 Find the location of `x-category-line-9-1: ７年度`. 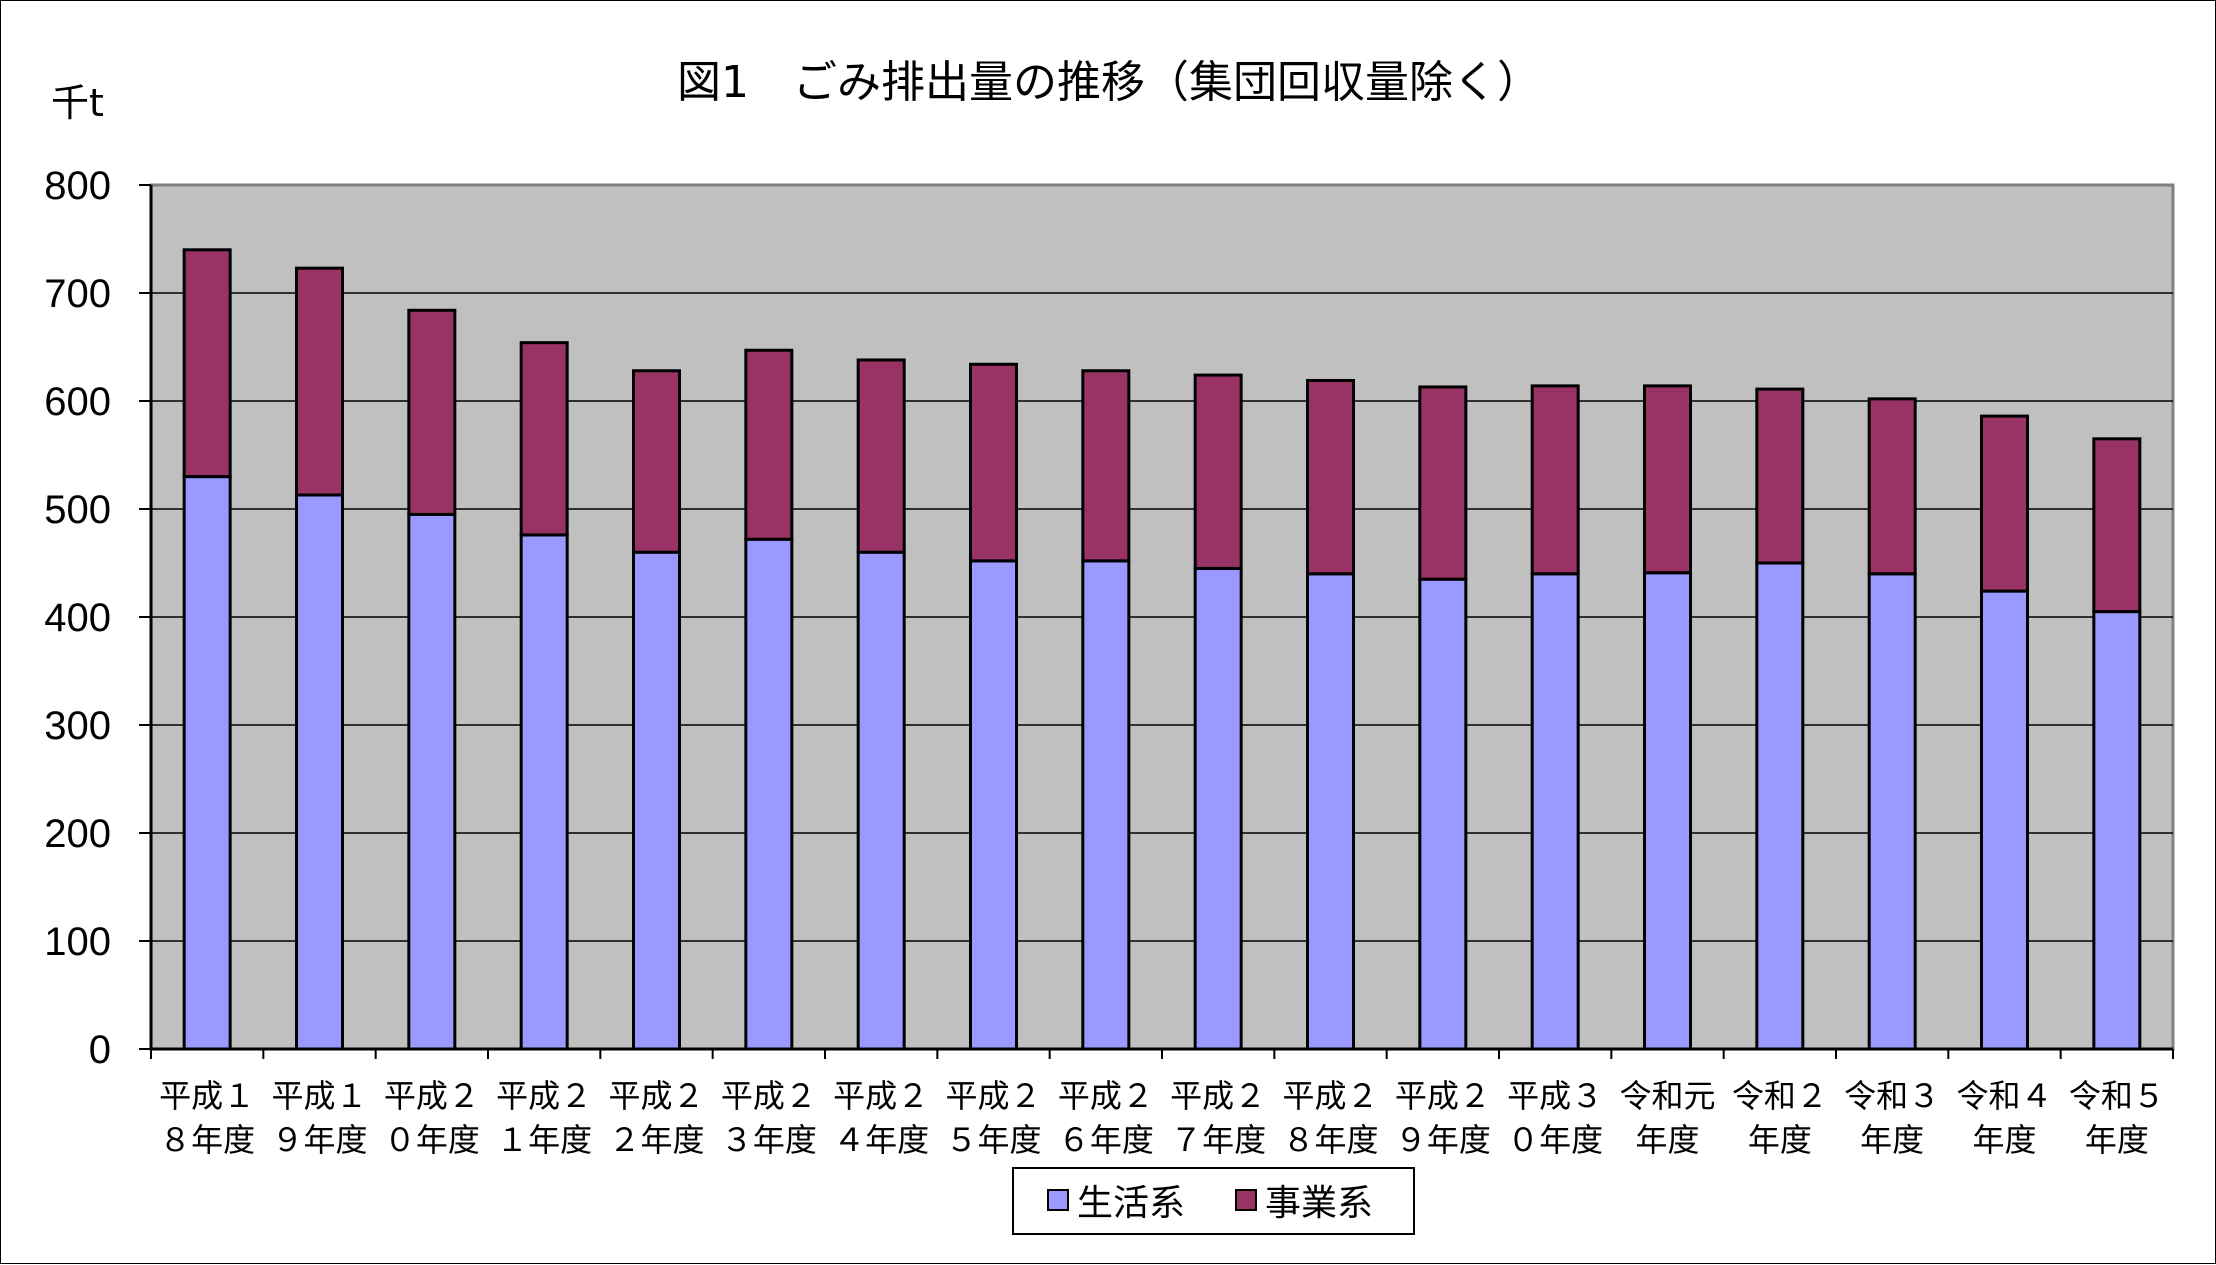

x-category-line-9-1: ７年度 is located at coordinates (1218, 1140).